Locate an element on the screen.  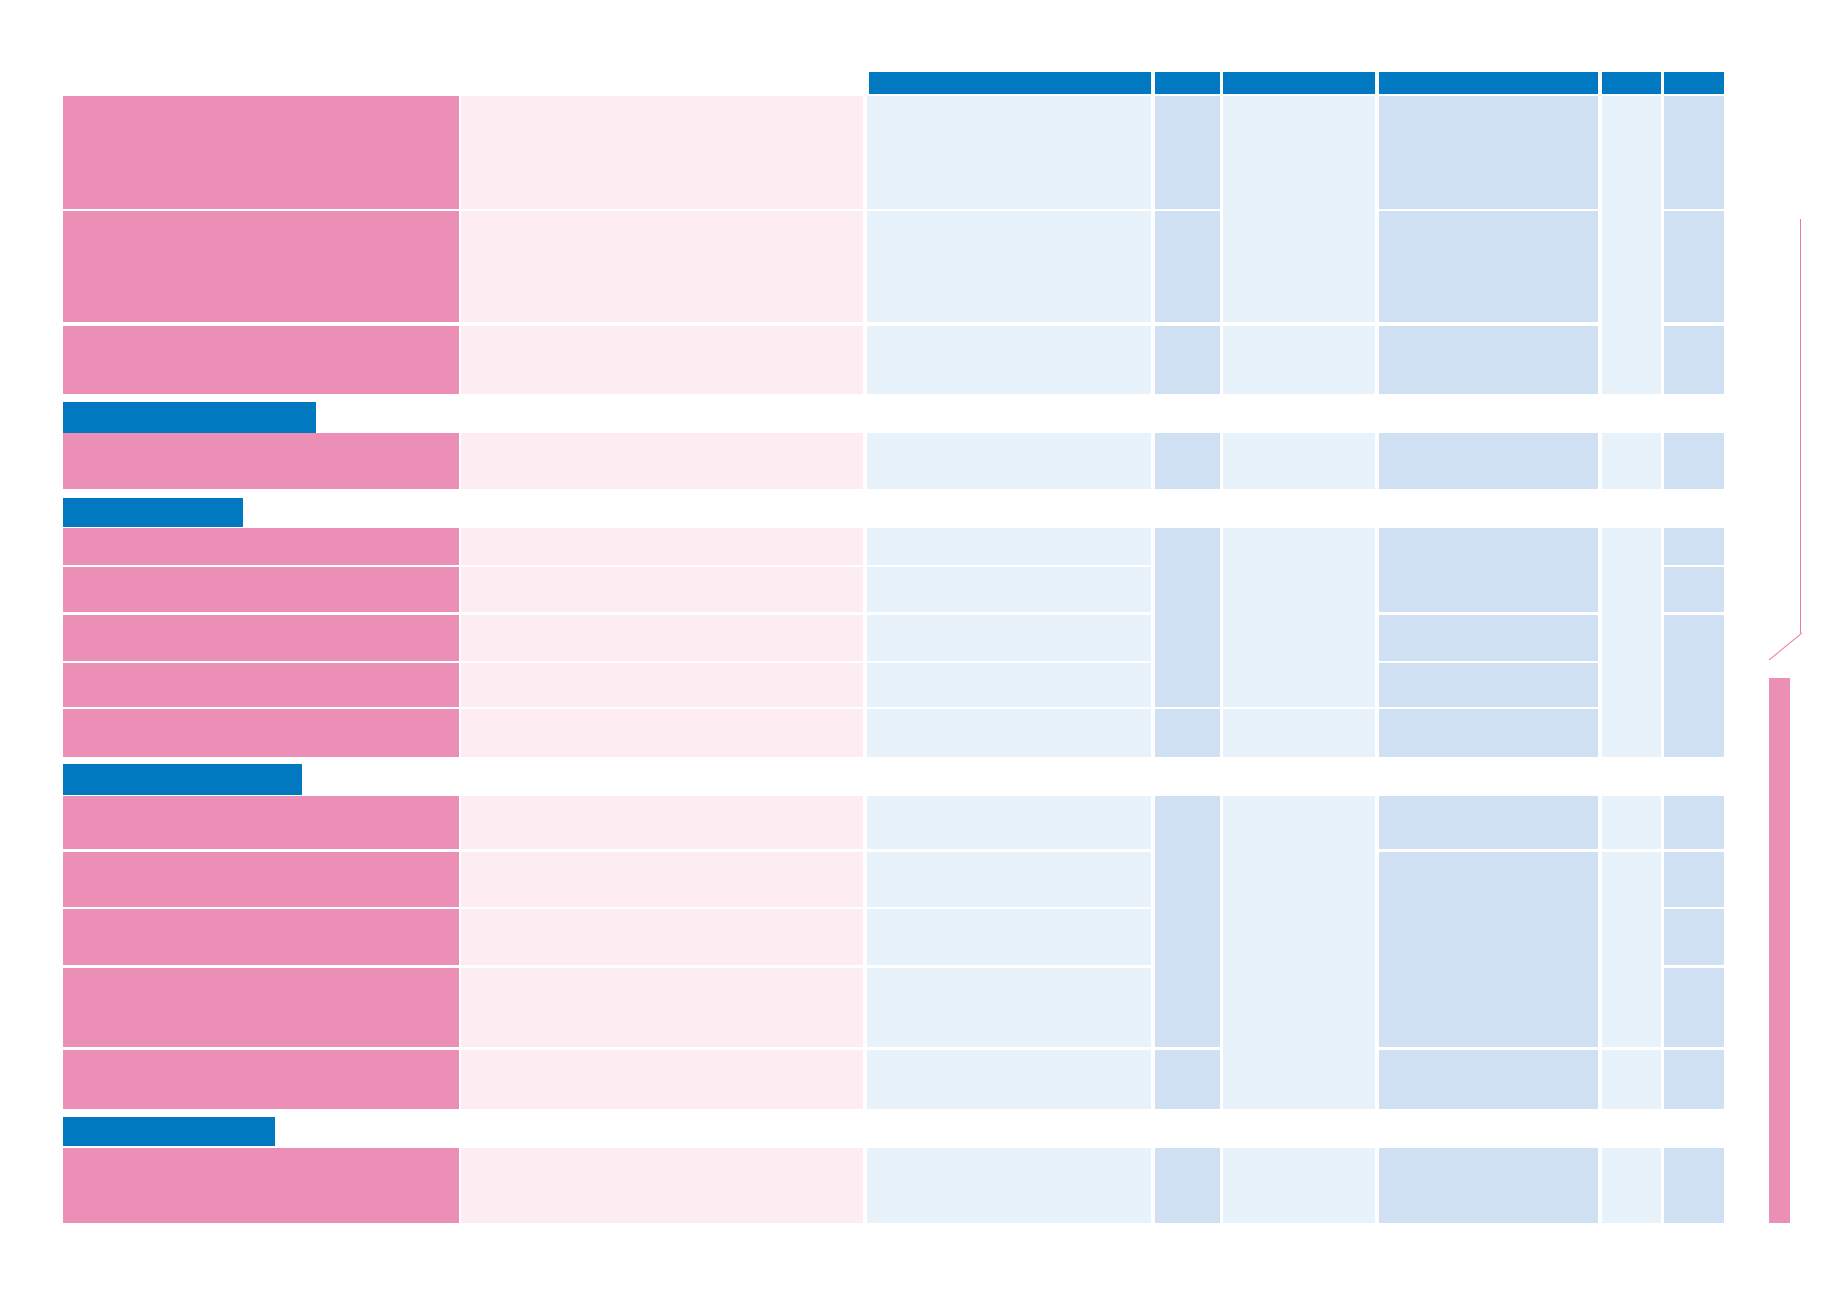
bracket-connector is located at coordinates (1785, 646).